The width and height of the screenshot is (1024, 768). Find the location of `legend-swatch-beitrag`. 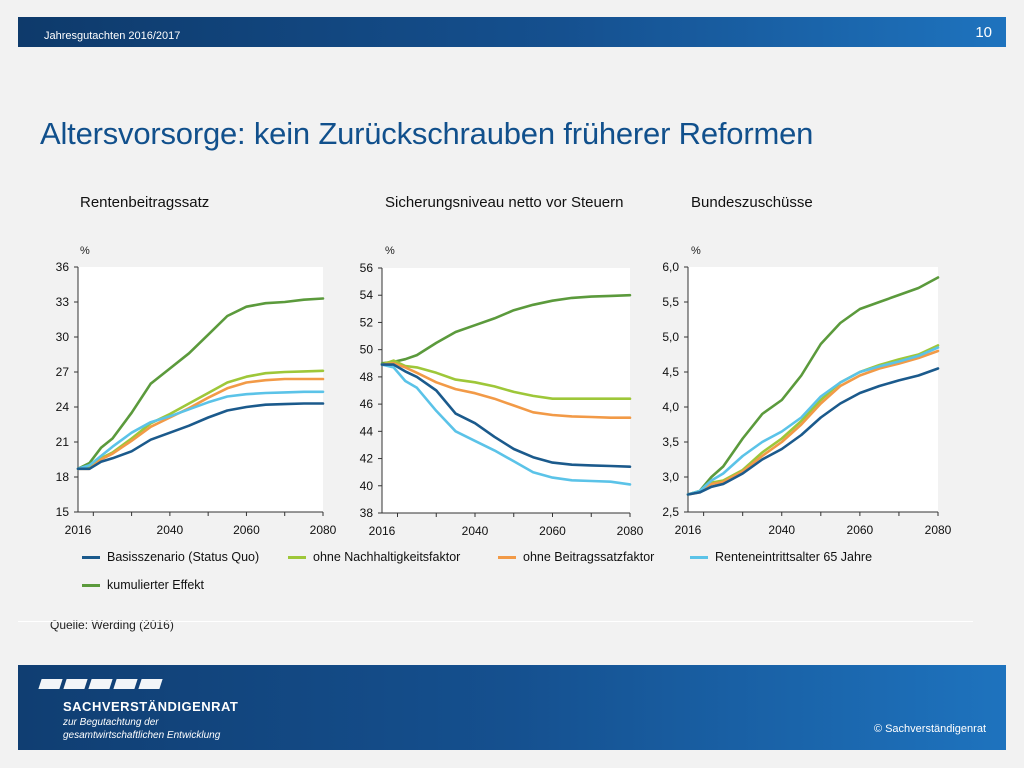

legend-swatch-beitrag is located at coordinates (507, 557).